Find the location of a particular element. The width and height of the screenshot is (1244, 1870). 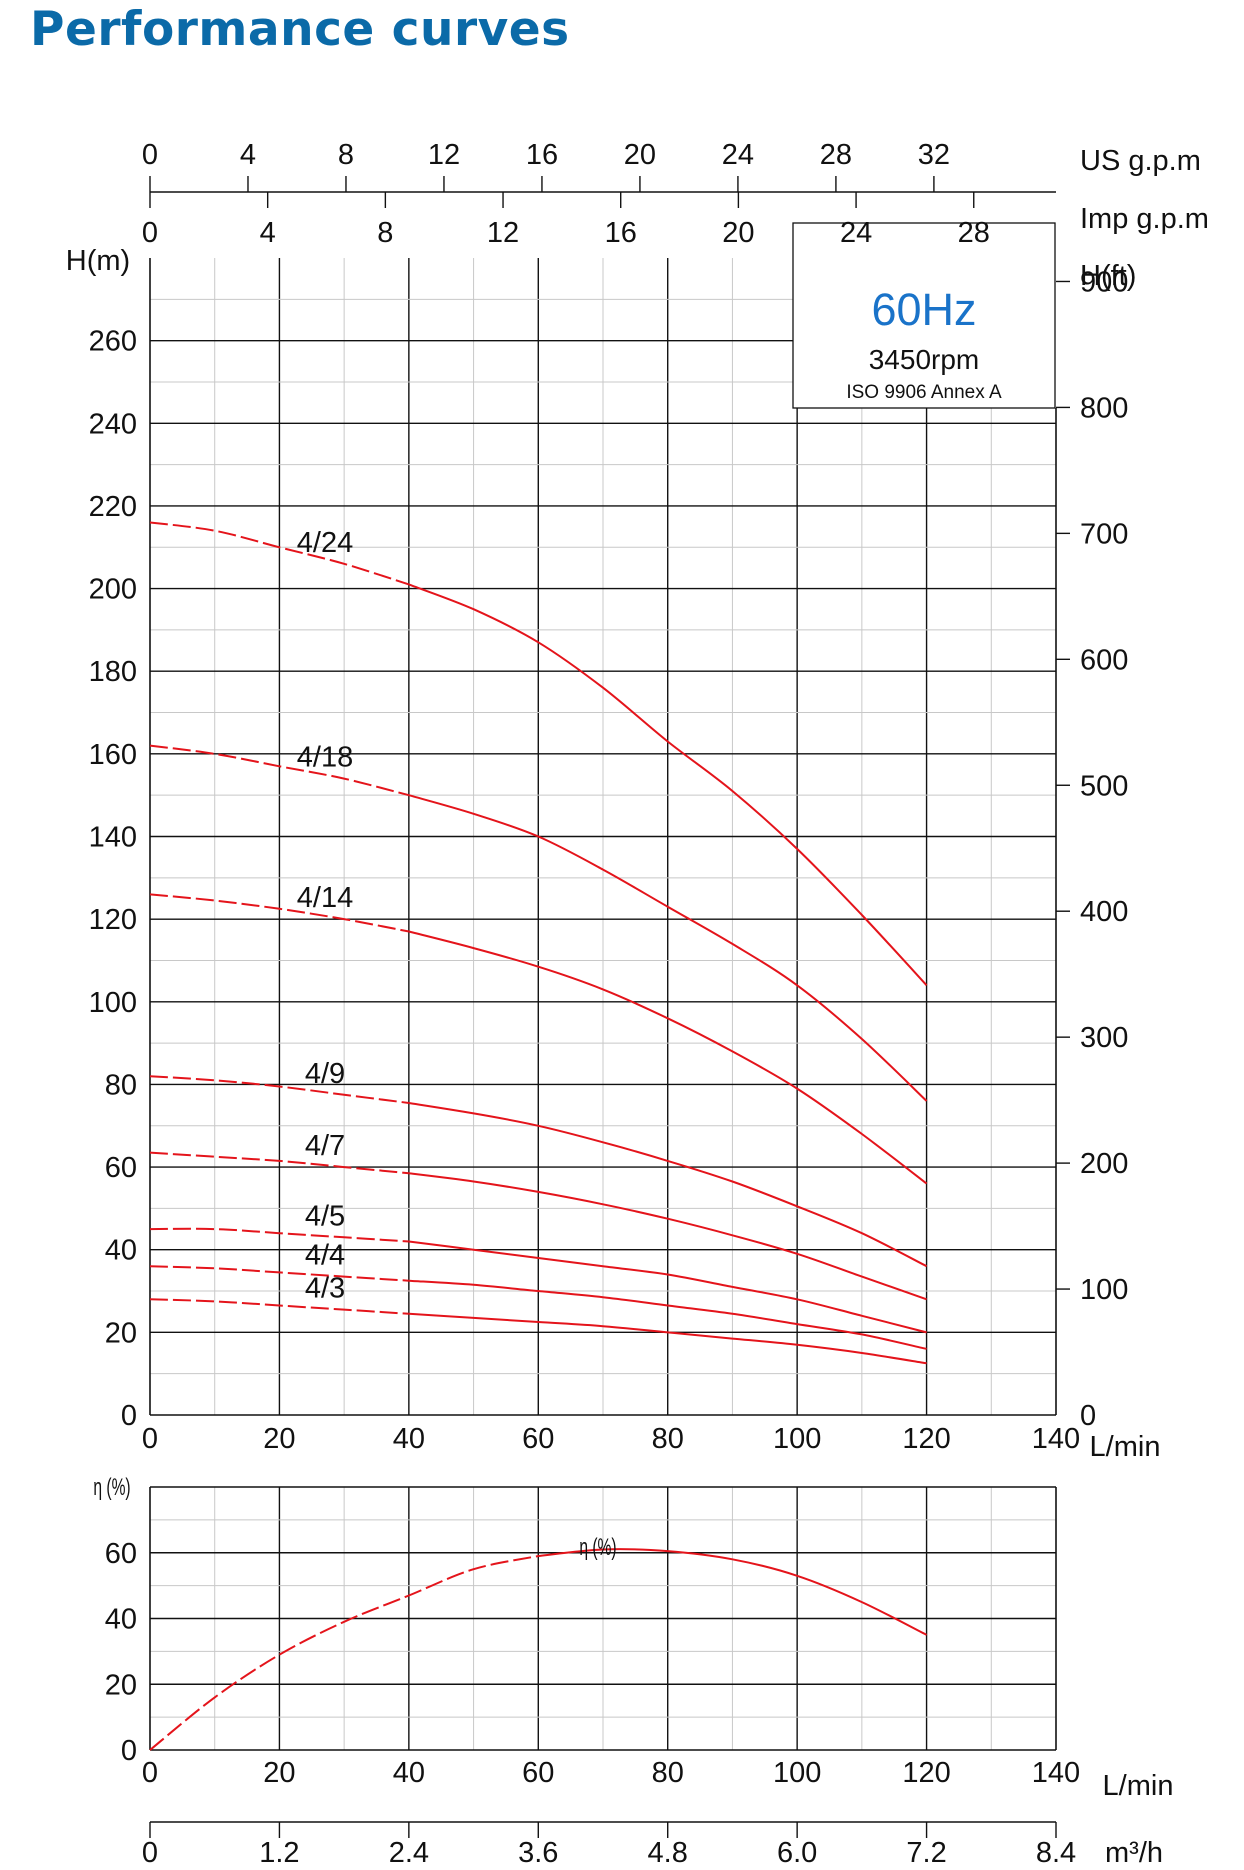

m3h-axis-label: m³/h is located at coordinates (1134, 1853).